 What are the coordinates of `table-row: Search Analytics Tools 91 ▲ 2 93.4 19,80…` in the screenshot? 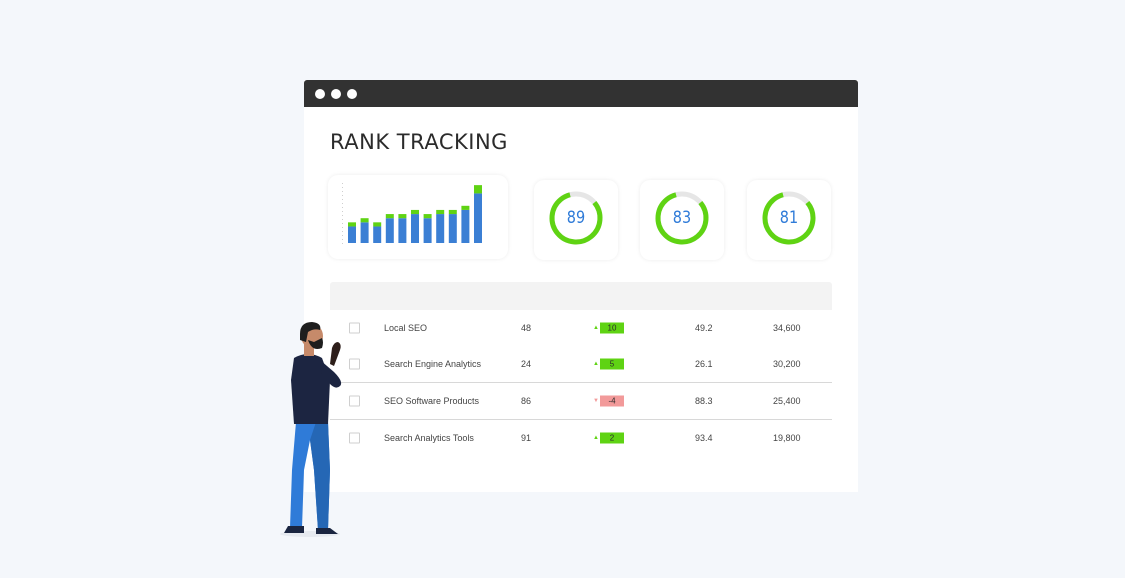 It's located at (581, 438).